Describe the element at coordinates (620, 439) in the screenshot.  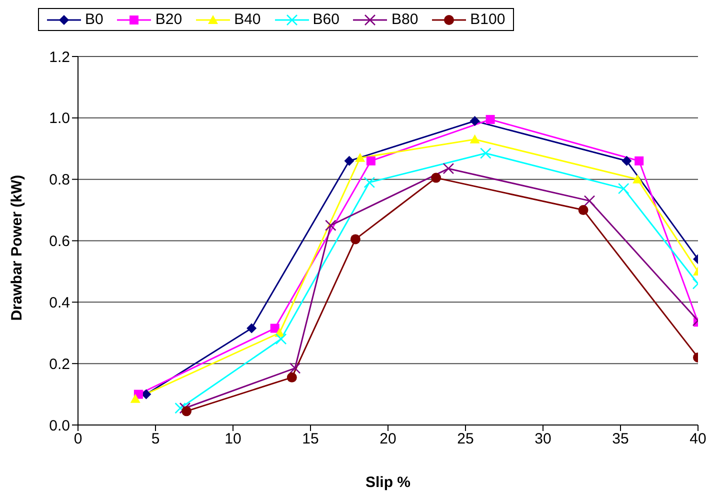
I see `x-tick-label: 35` at that location.